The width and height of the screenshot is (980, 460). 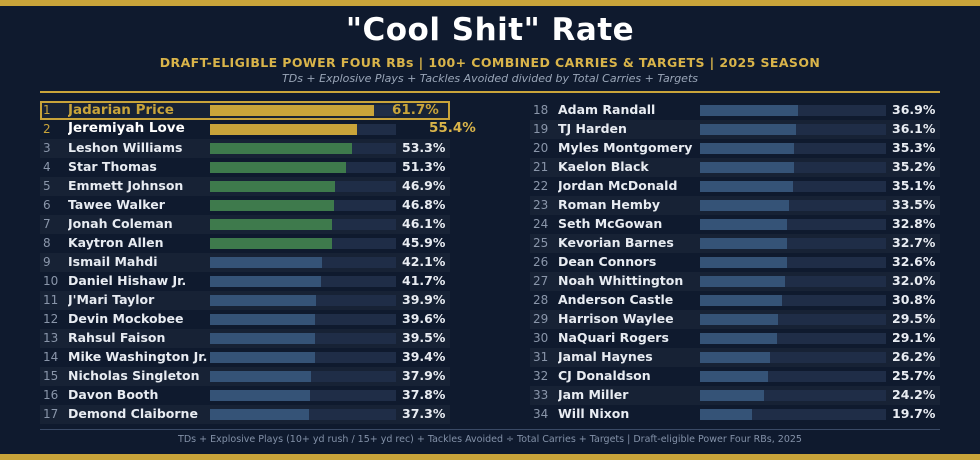 I want to click on ranking-row: 19 TJ Harden 36.1%, so click(x=735, y=129).